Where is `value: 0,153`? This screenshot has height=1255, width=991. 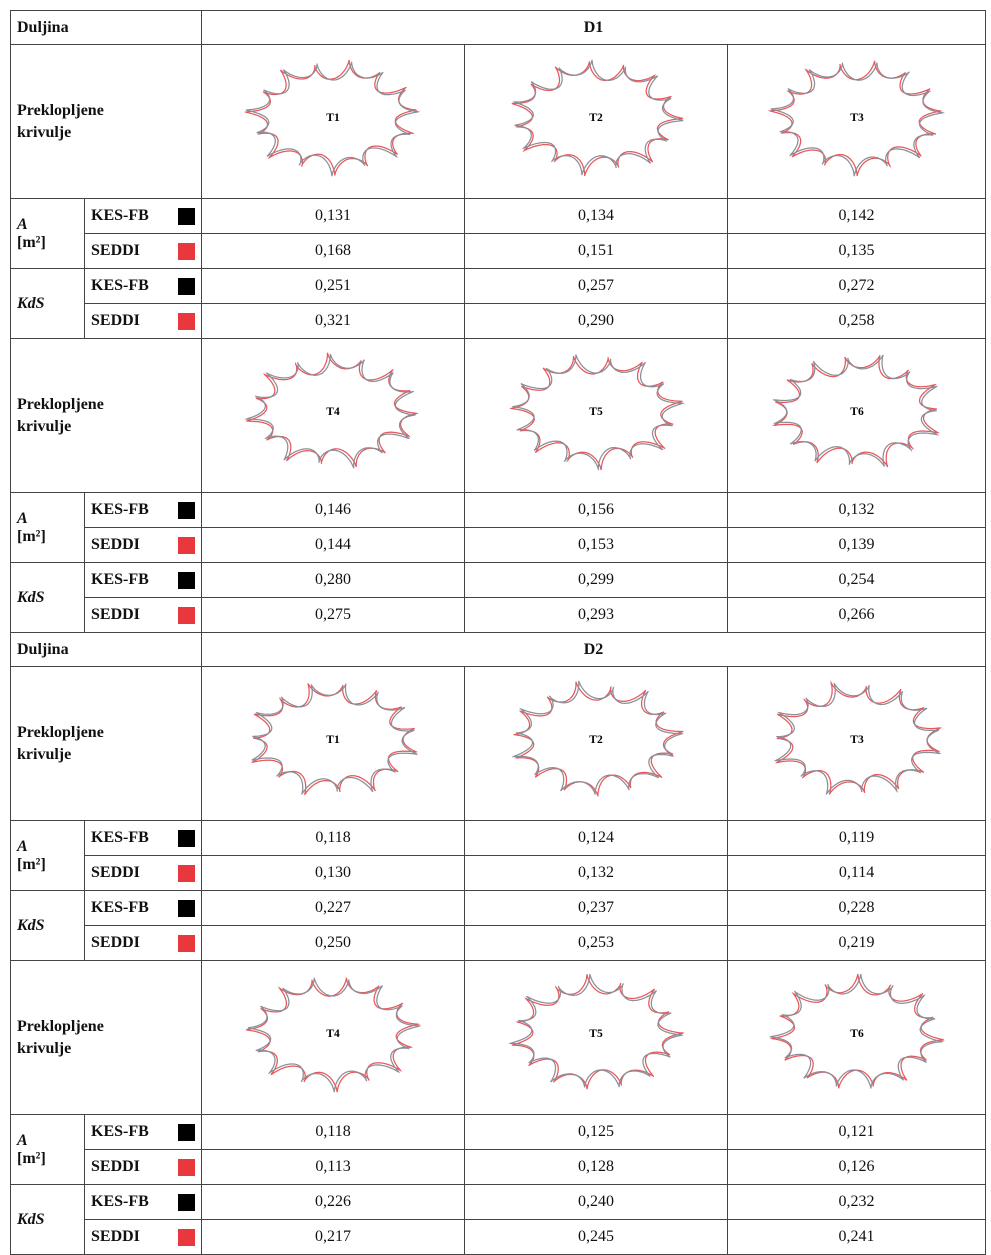 value: 0,153 is located at coordinates (596, 545).